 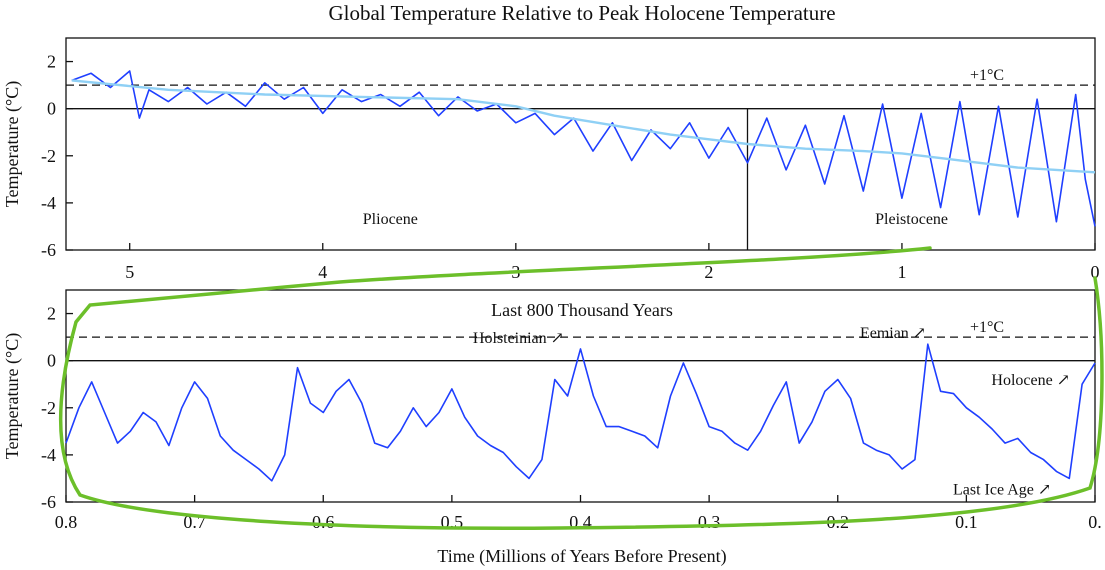 What do you see at coordinates (129, 272) in the screenshot?
I see `x-tick-label: 5` at bounding box center [129, 272].